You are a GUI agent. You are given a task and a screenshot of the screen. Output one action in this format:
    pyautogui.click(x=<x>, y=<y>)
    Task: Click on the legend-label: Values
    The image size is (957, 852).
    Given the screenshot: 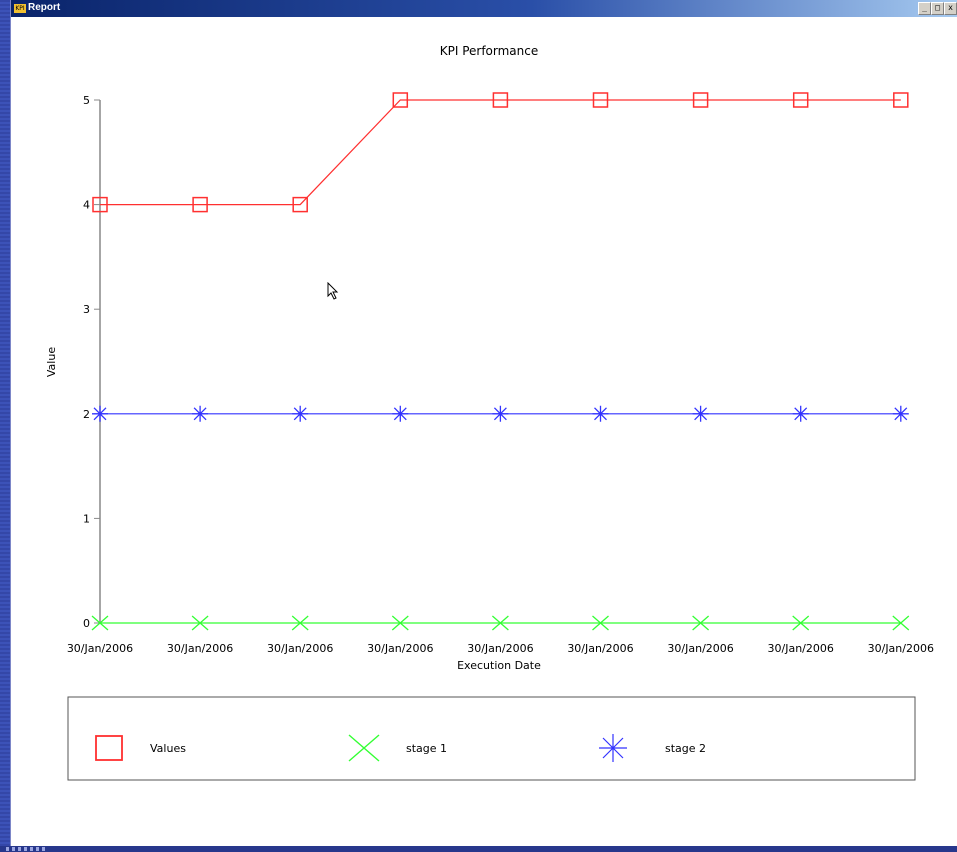 What is the action you would take?
    pyautogui.click(x=168, y=748)
    